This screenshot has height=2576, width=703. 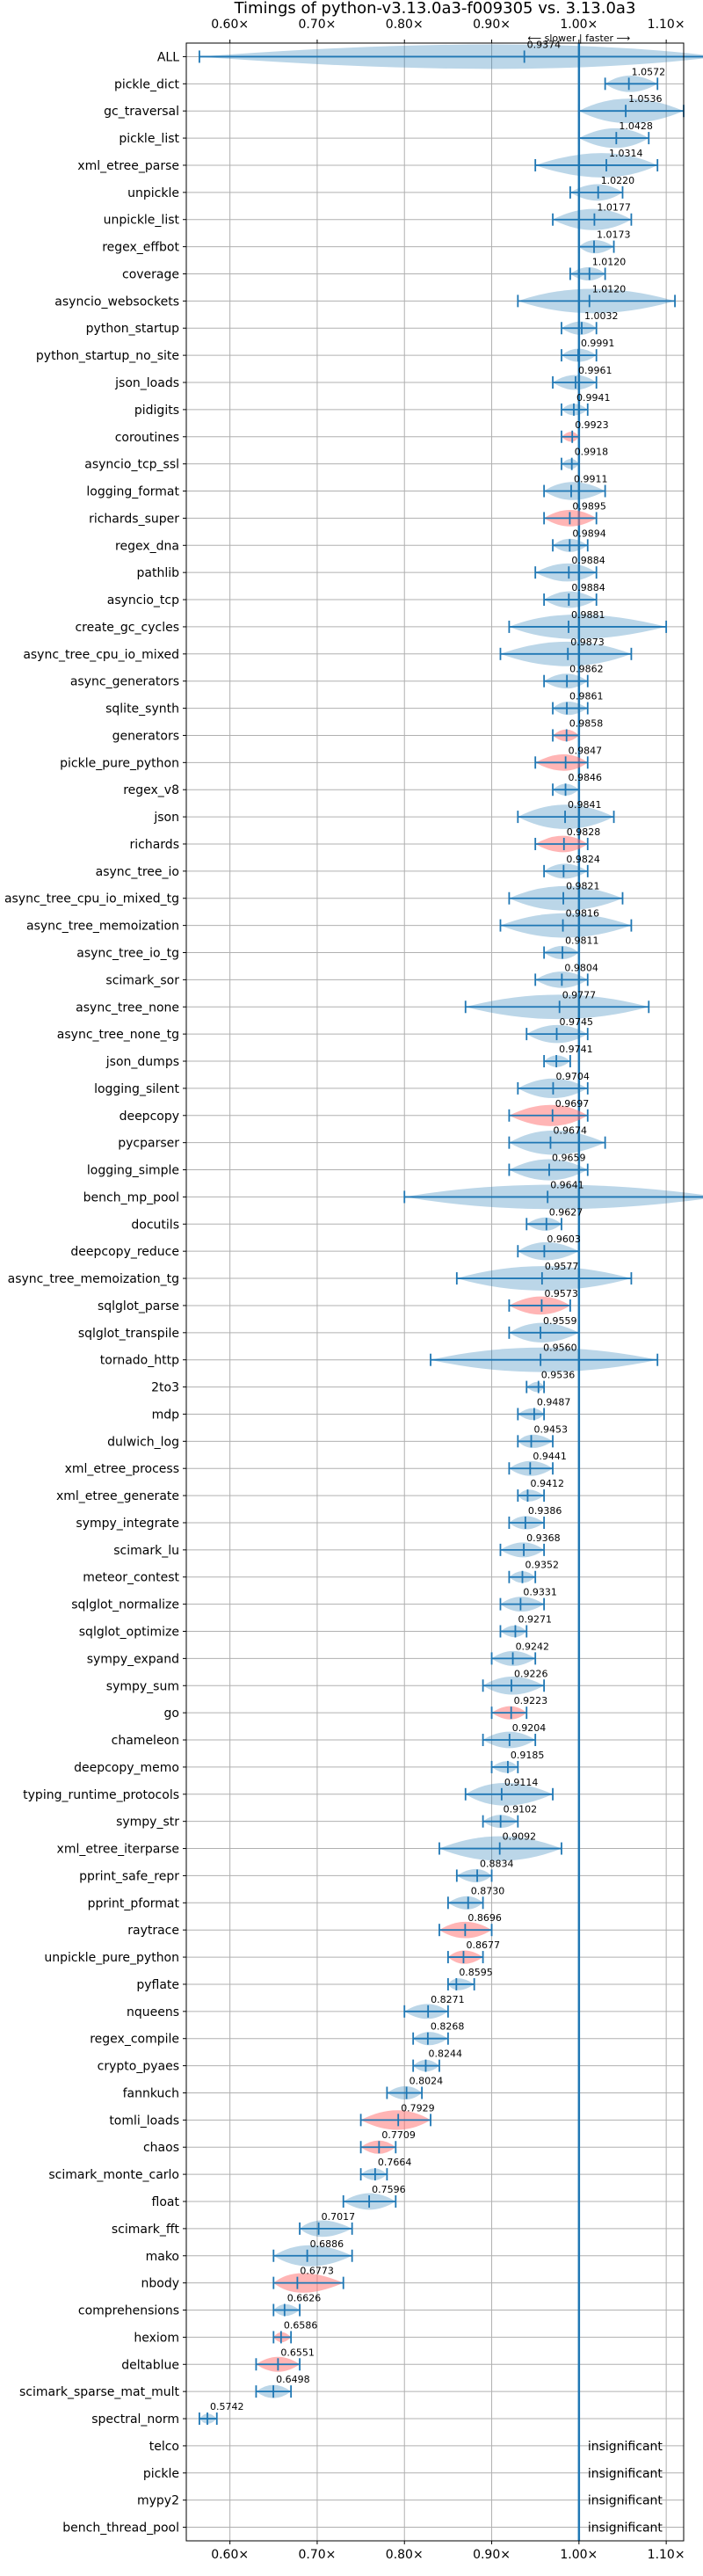 I want to click on benchmark-label: richards_super, so click(x=134, y=519).